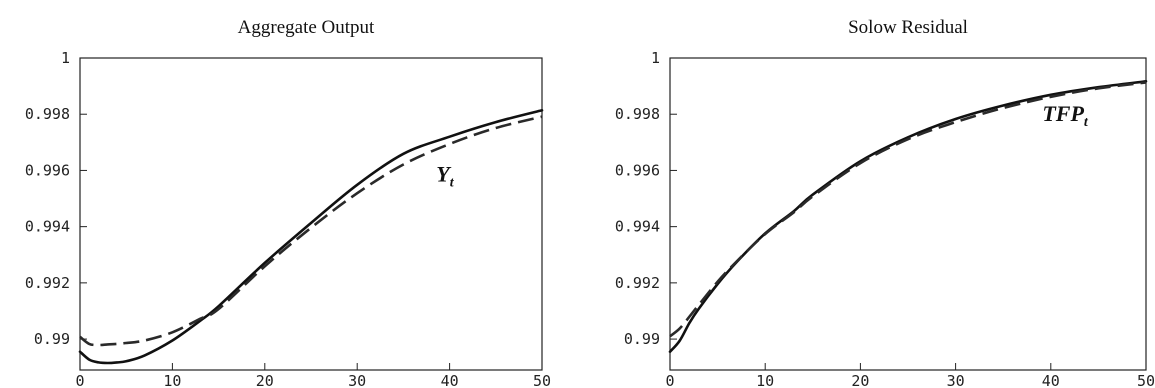 The height and width of the screenshot is (388, 1155). What do you see at coordinates (306, 27) in the screenshot?
I see `chart-title: Aggregate Output` at bounding box center [306, 27].